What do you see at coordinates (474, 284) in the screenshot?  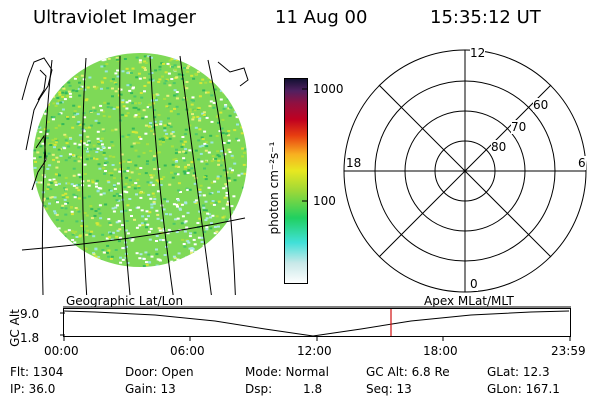 I see `mlt-label-0: 0` at bounding box center [474, 284].